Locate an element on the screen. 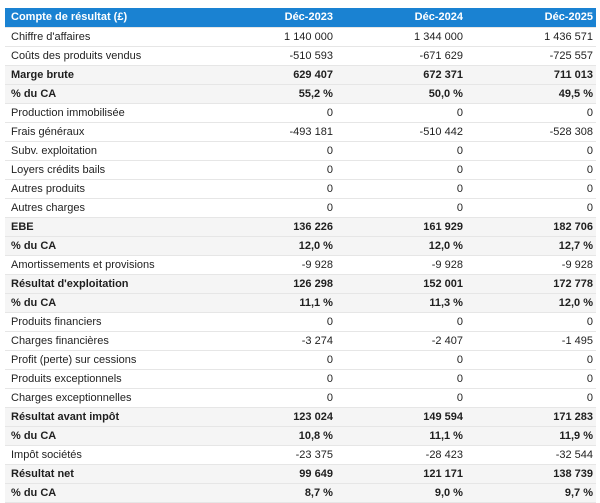 The height and width of the screenshot is (503, 600). table-row: Charges financières -3 274 -2 407 -1 495 is located at coordinates (300, 341).